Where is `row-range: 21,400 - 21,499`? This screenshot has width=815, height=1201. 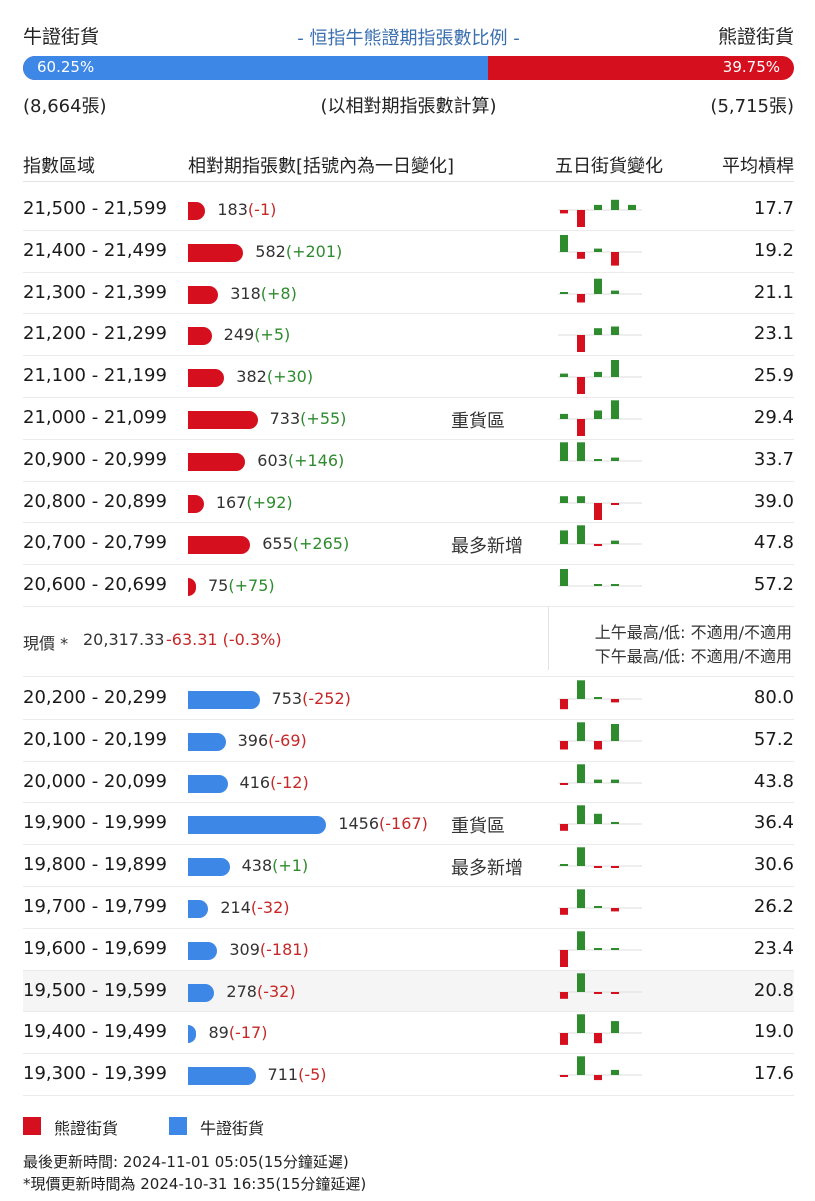
row-range: 21,400 - 21,499 is located at coordinates (95, 250).